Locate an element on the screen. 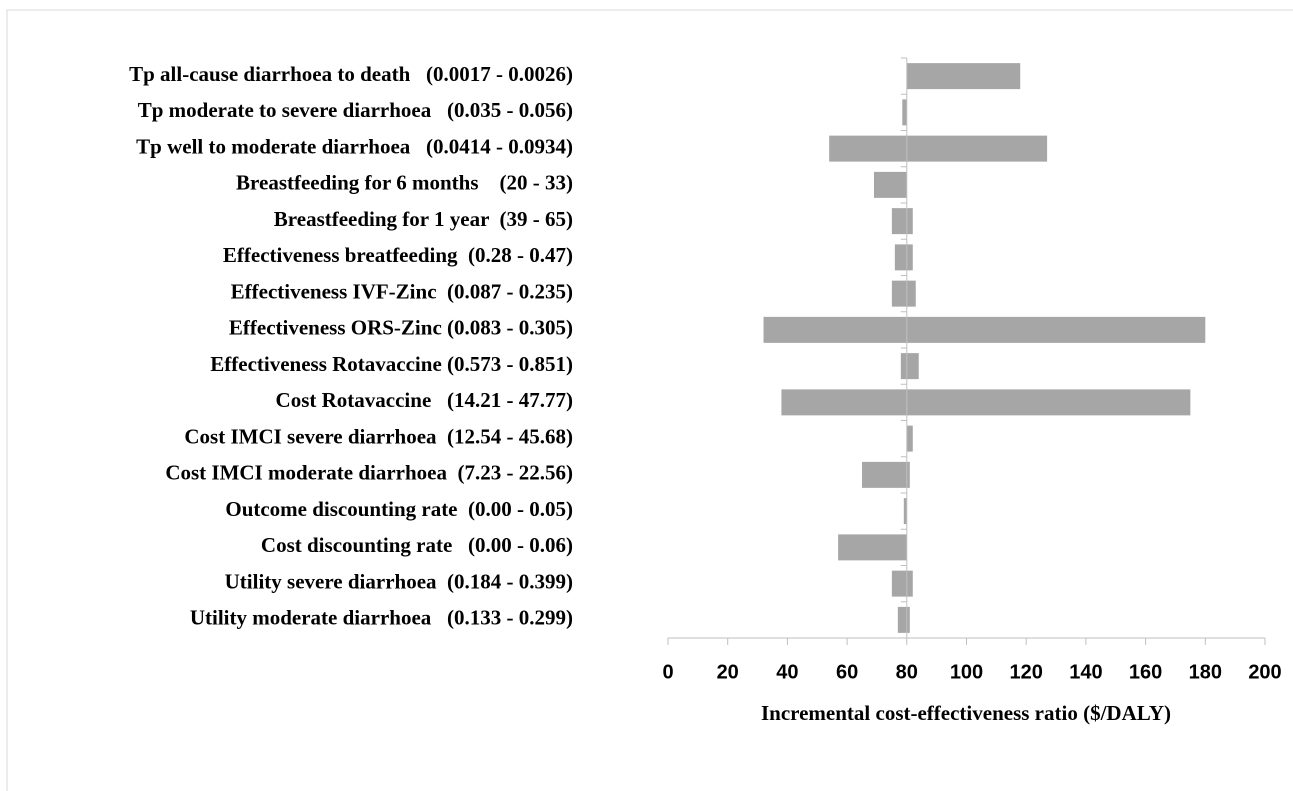  x-tick-label: 80 is located at coordinates (907, 672).